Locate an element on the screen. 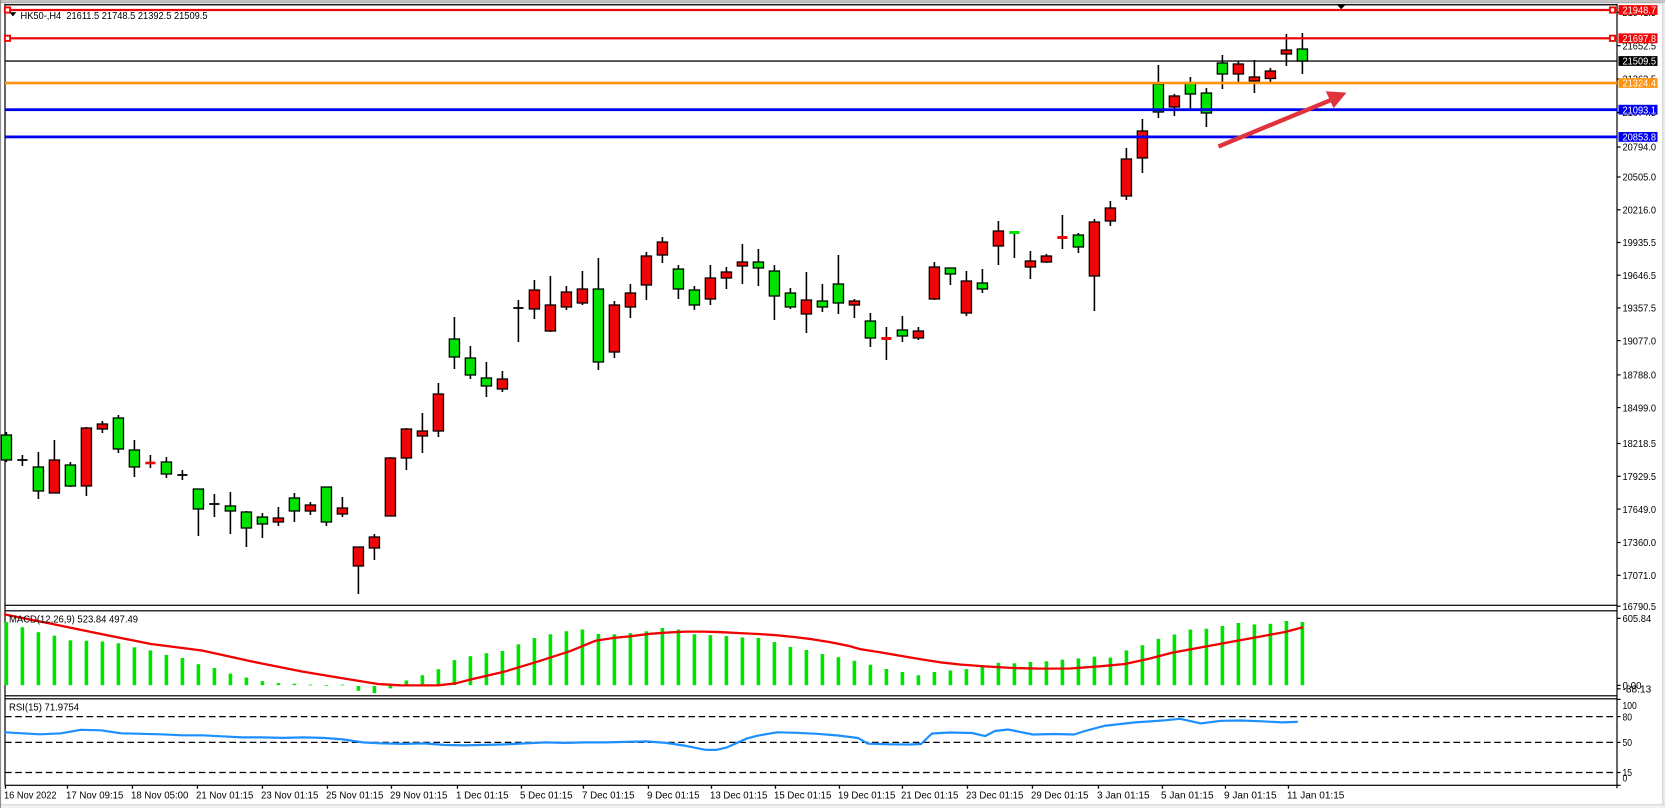 The width and height of the screenshot is (1665, 808). svg-text: 21652.5 is located at coordinates (1640, 46).